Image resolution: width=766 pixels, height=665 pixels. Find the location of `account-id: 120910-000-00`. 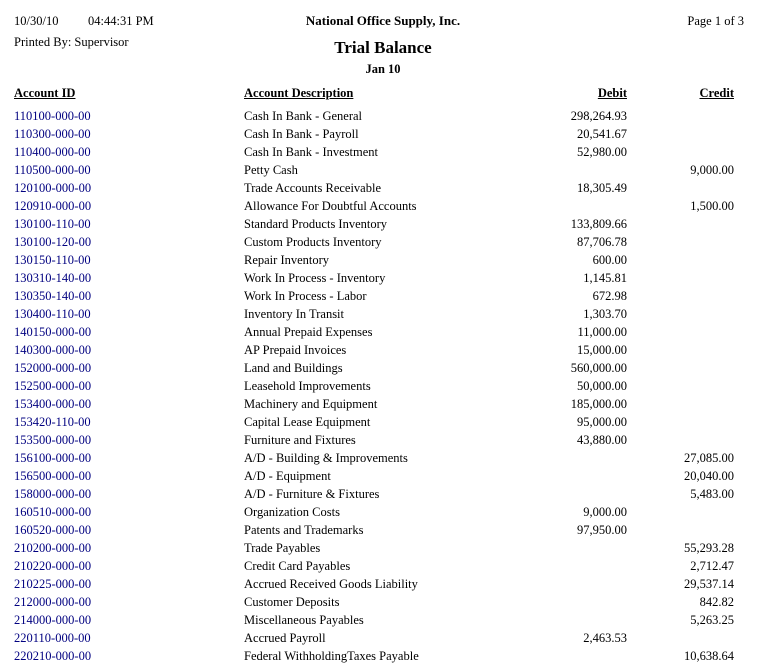

account-id: 120910-000-00 is located at coordinates (53, 206).